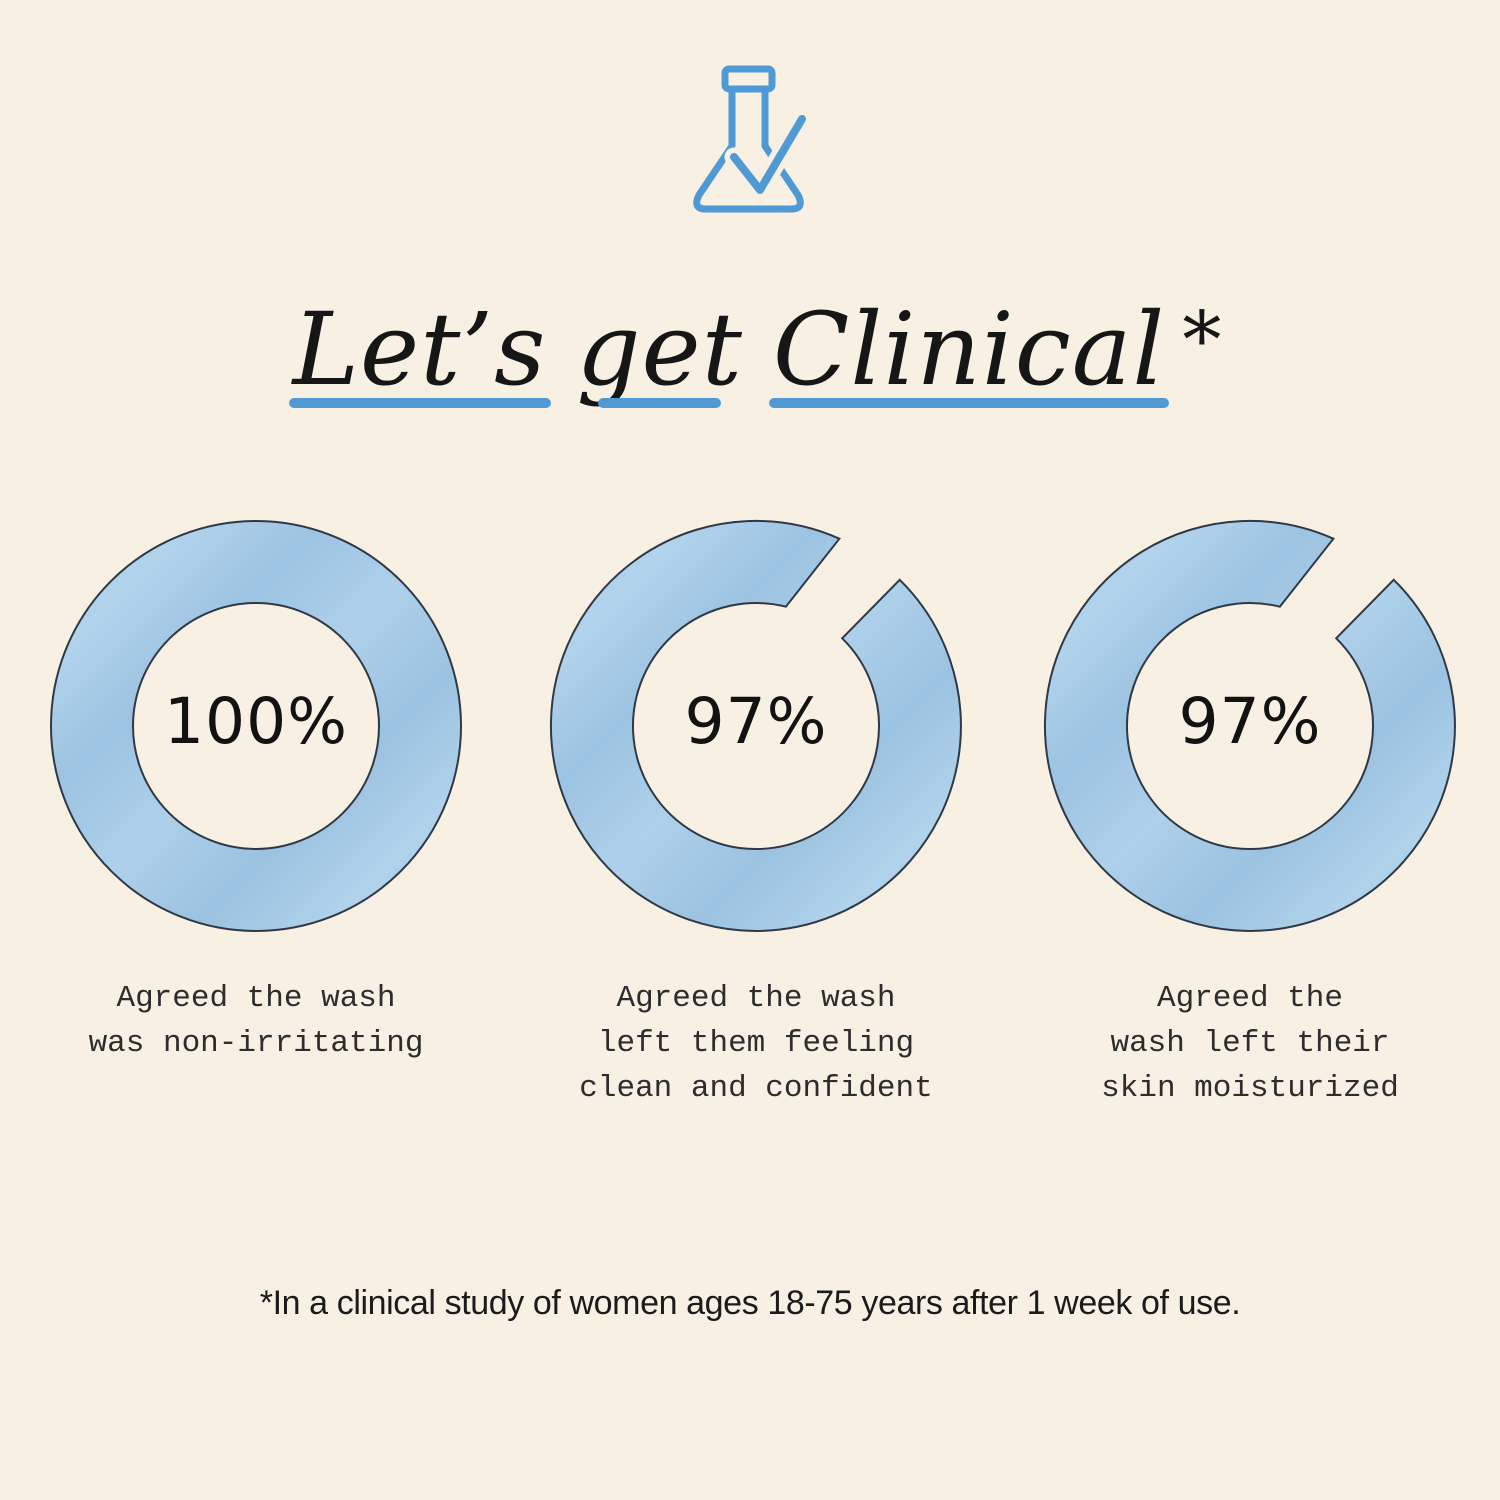 The image size is (1500, 1500). Describe the element at coordinates (750, 351) in the screenshot. I see `page-title: Let’s get Clinical *` at that location.